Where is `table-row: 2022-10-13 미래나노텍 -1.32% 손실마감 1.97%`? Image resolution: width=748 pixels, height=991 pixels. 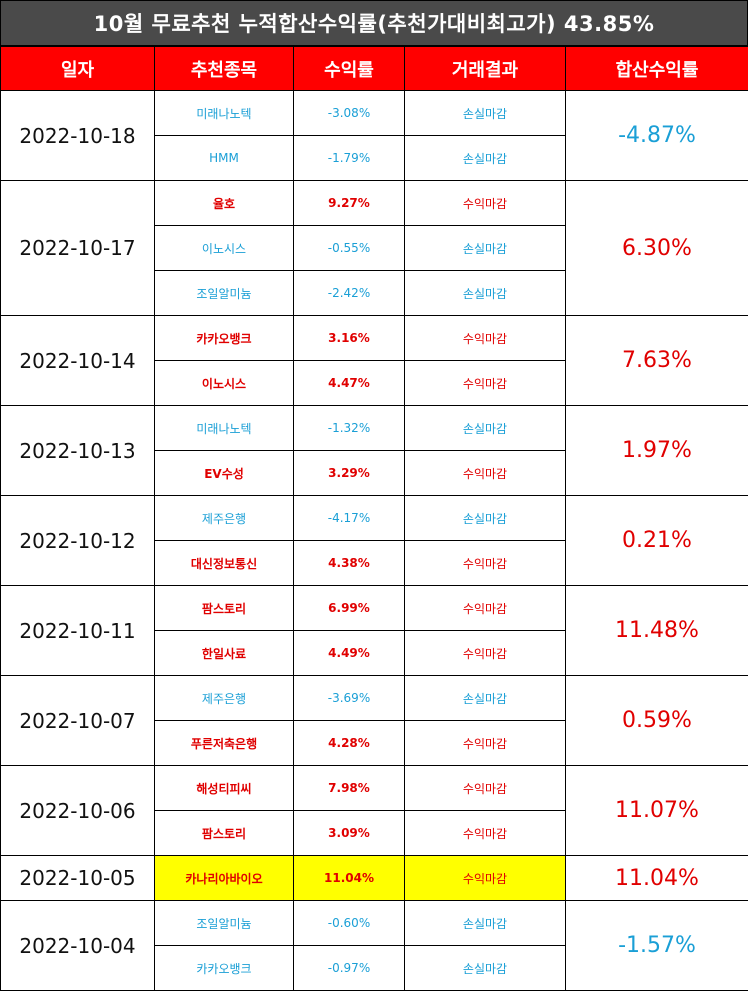 table-row: 2022-10-13 미래나노텍 -1.32% 손실마감 1.97% is located at coordinates (374, 450).